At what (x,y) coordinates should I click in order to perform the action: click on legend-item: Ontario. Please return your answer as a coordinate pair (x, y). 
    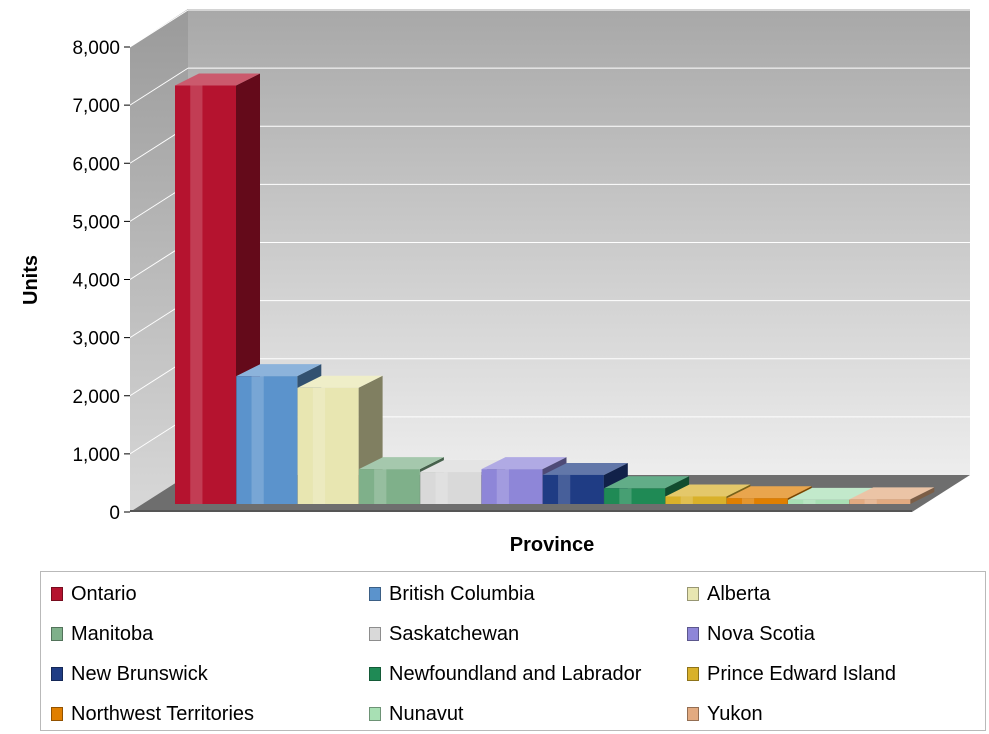
    Looking at the image, I should click on (94, 594).